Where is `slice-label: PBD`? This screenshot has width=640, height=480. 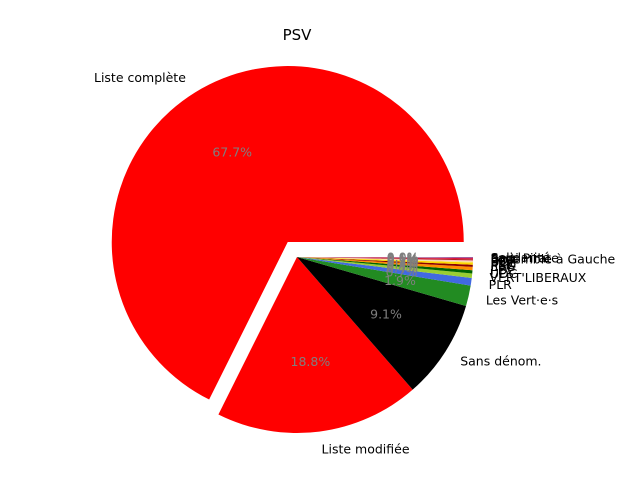
slice-label: PBD is located at coordinates (503, 264).